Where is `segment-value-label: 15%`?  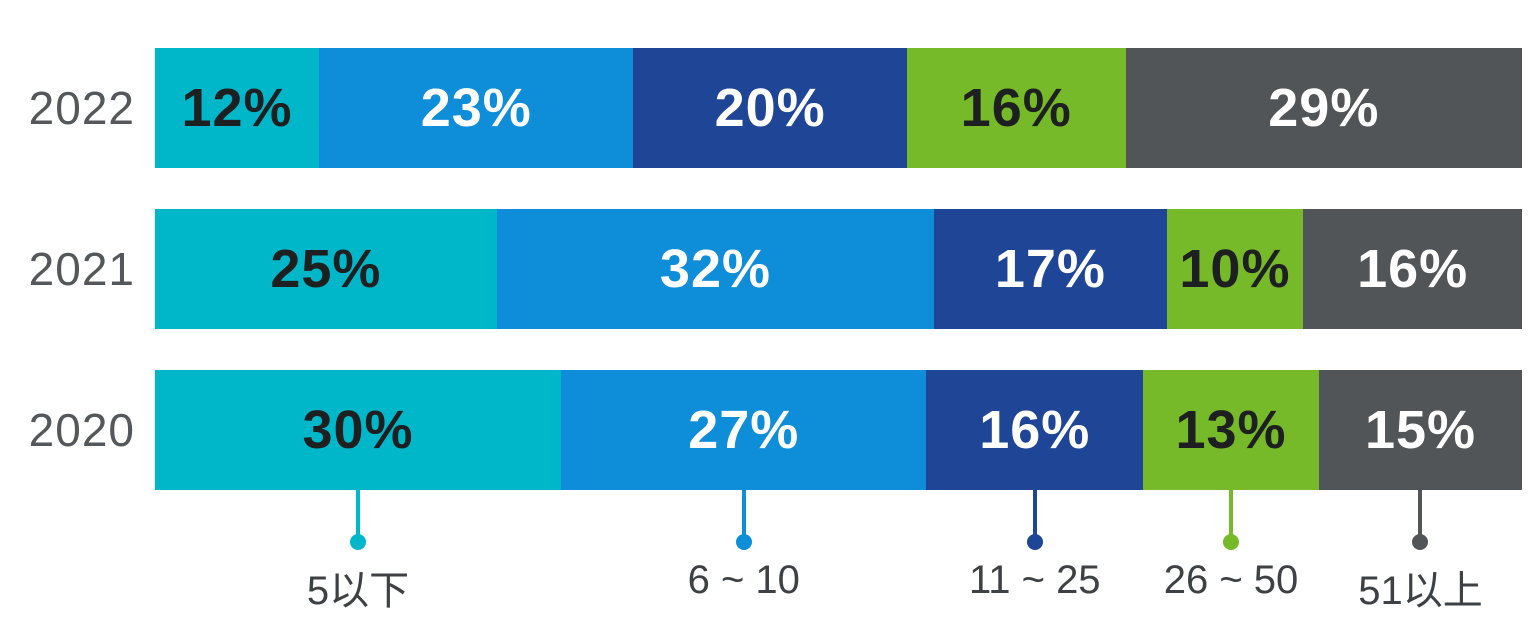
segment-value-label: 15% is located at coordinates (1420, 430).